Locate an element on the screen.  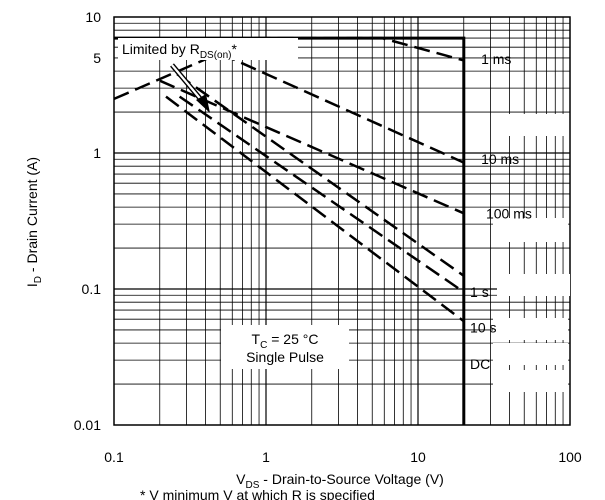
footnote: * V minimum V at which R is specified is located at coordinates (257, 494).